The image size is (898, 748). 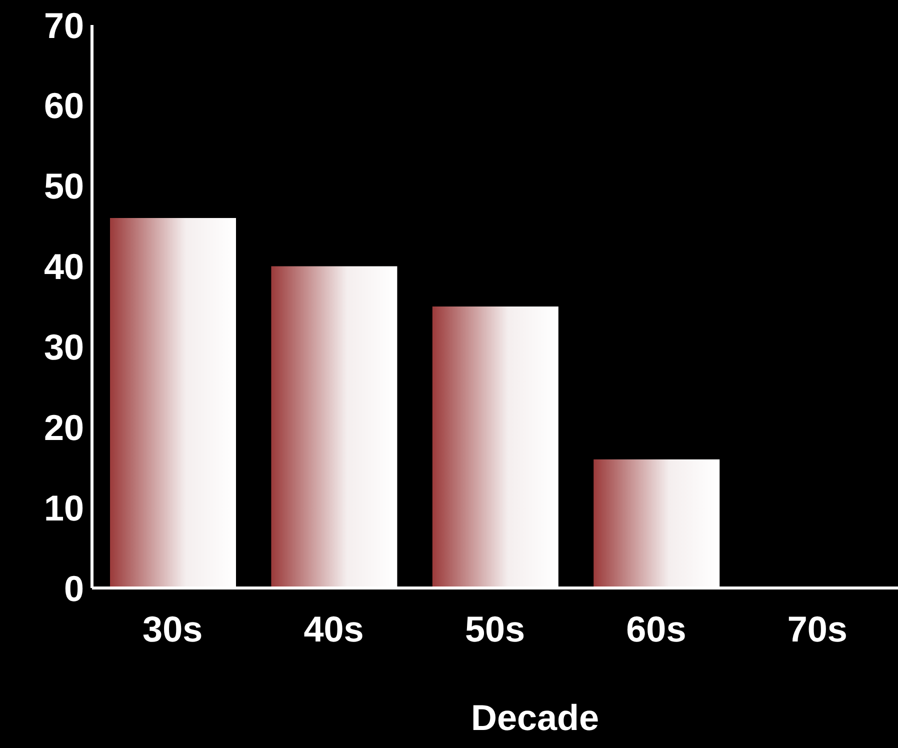 I want to click on y-tick-label: 50, so click(x=64, y=186).